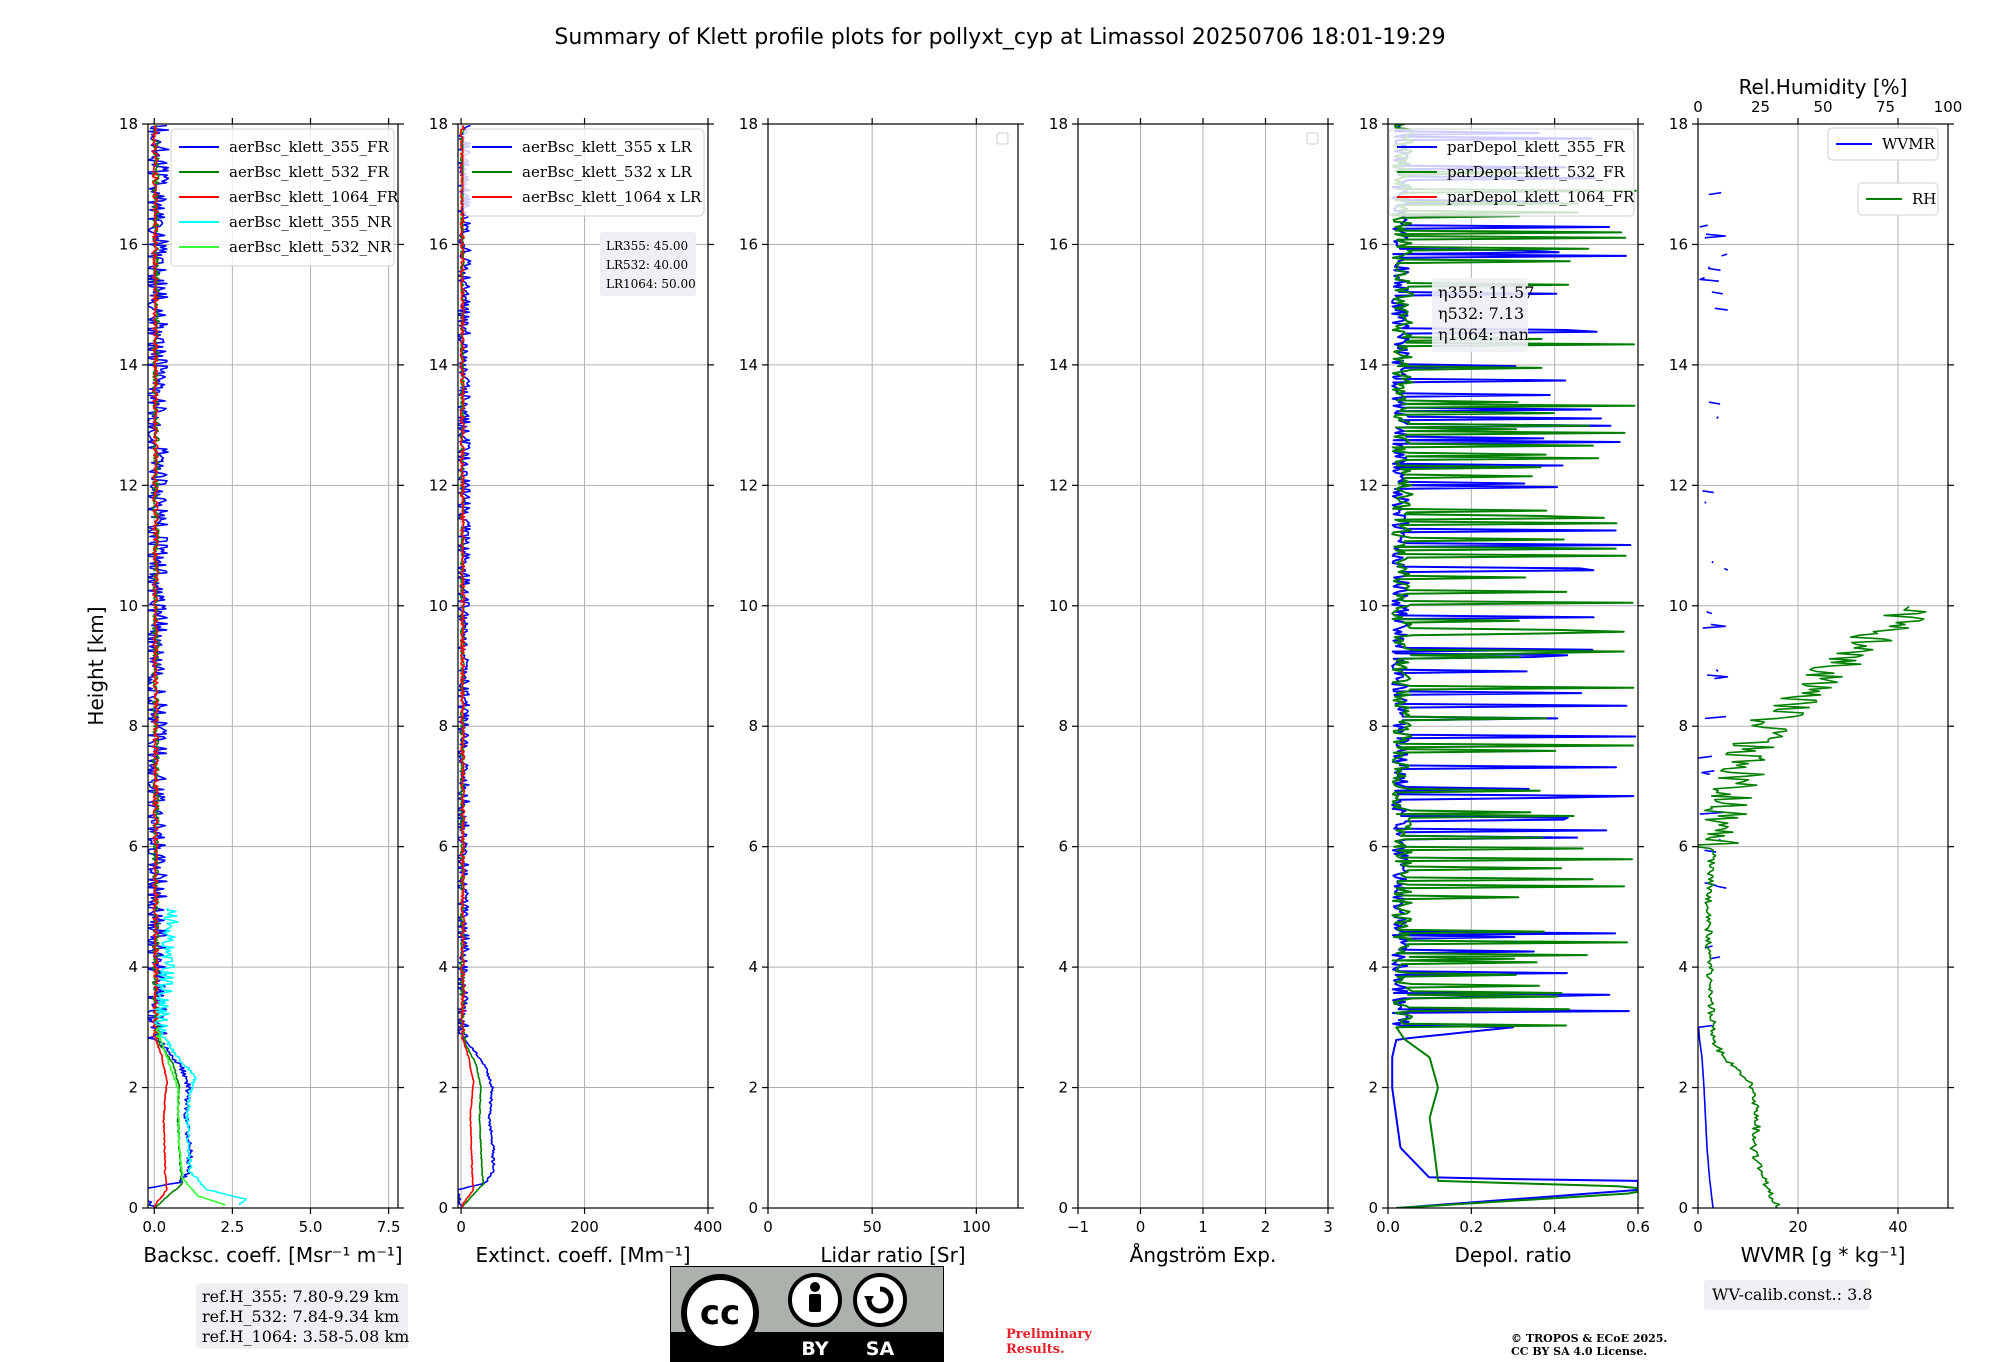 The height and width of the screenshot is (1362, 2000). I want to click on legend-entry: aerBsc_klett_355_NR, so click(310, 222).